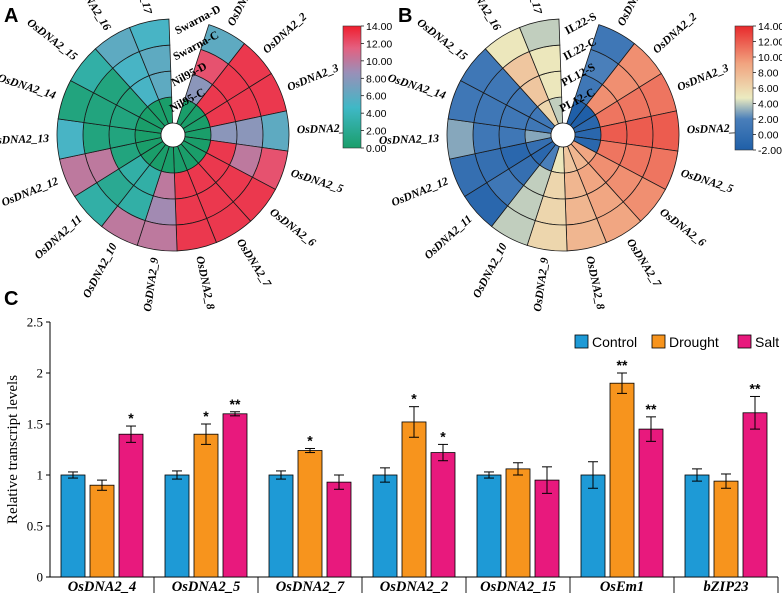 This screenshot has height=595, width=782. What do you see at coordinates (622, 587) in the screenshot?
I see `category-label: OsEm1` at bounding box center [622, 587].